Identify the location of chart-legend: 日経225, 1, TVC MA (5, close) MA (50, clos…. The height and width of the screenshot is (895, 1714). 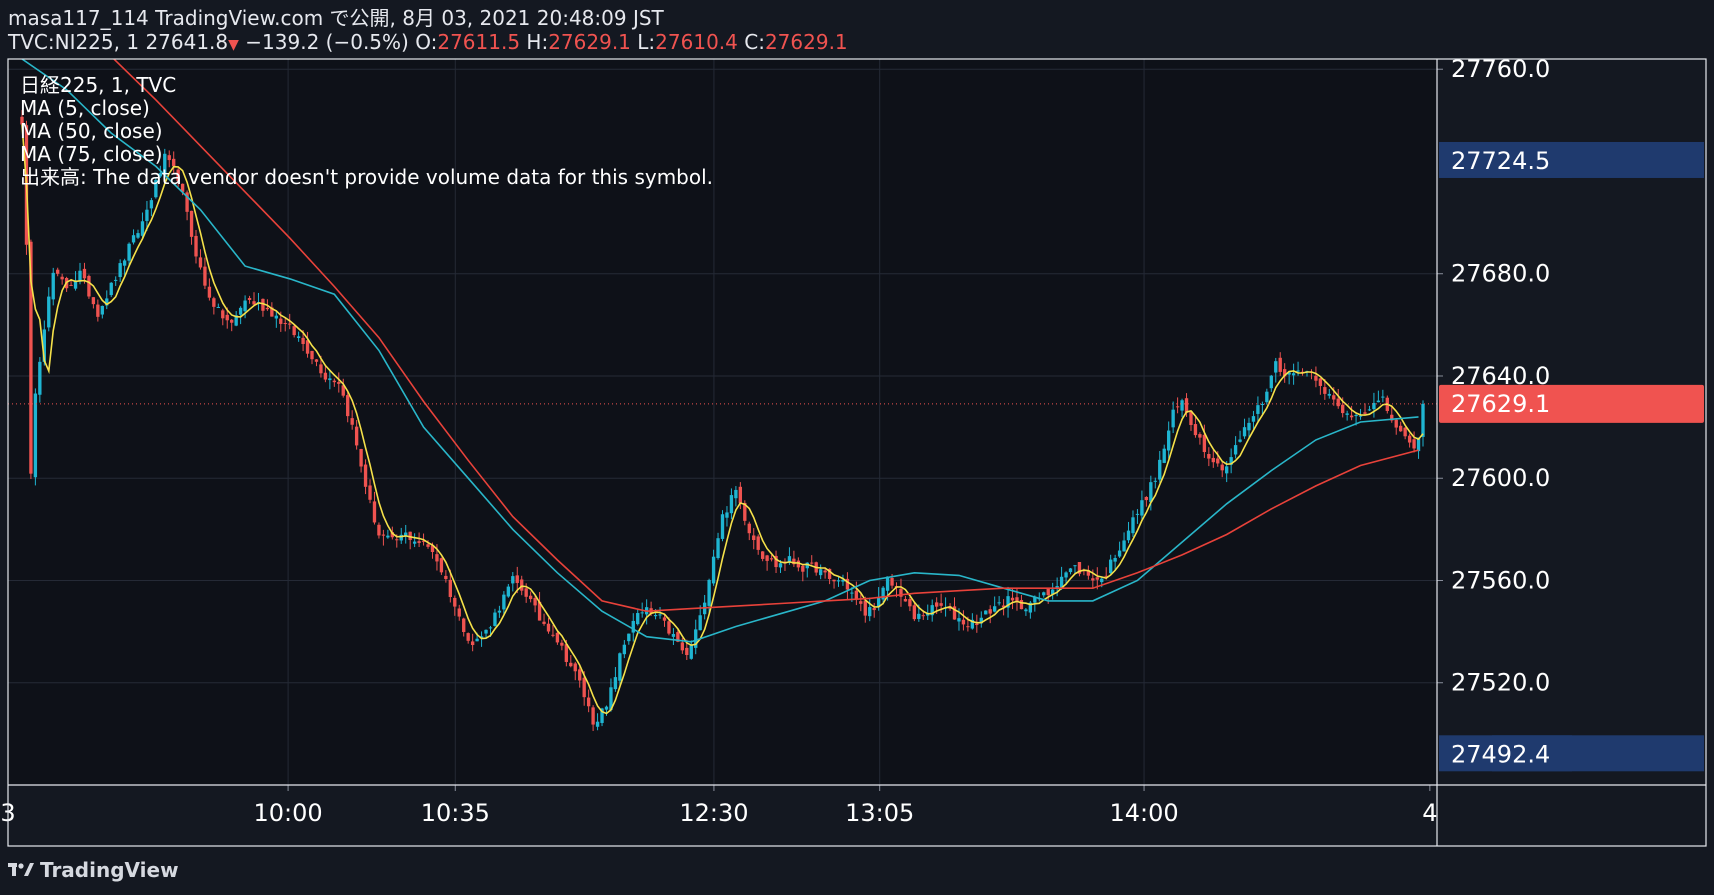
(366, 131).